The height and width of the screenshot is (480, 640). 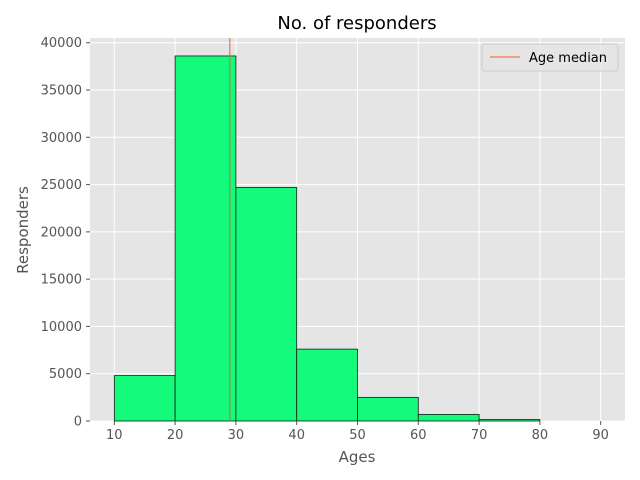 I want to click on x-axis-ticks: 10 20 30 40 50 60 70 80 90, so click(x=357, y=432).